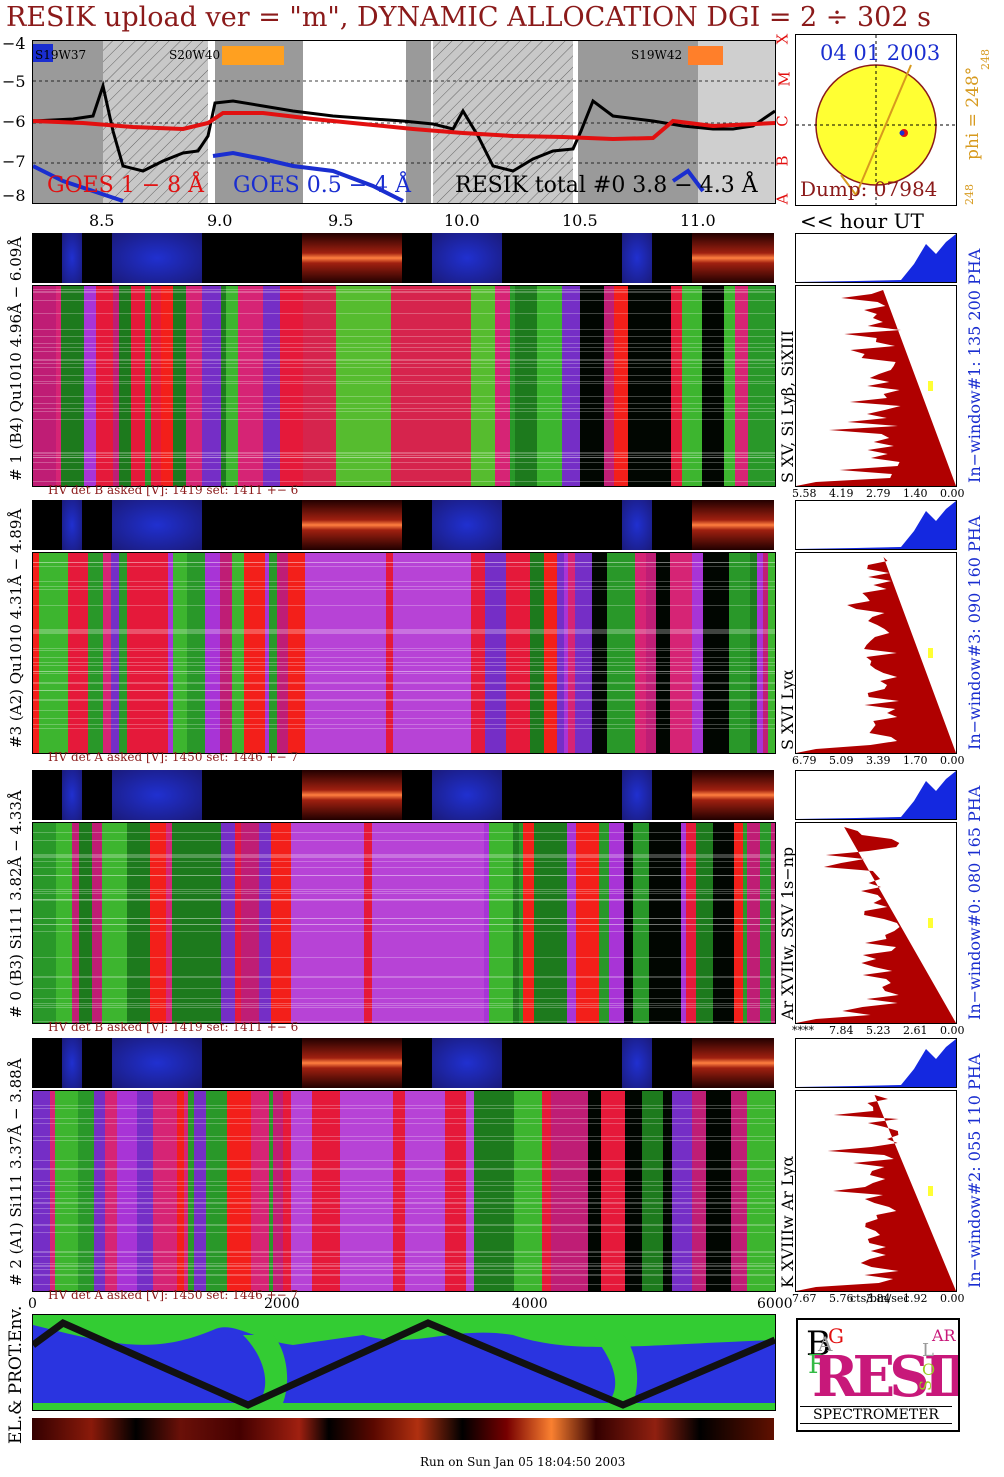 The image size is (1004, 1477). Describe the element at coordinates (126, 185) in the screenshot. I see `legend-goes-long: GOES 1 − 8 Å` at that location.